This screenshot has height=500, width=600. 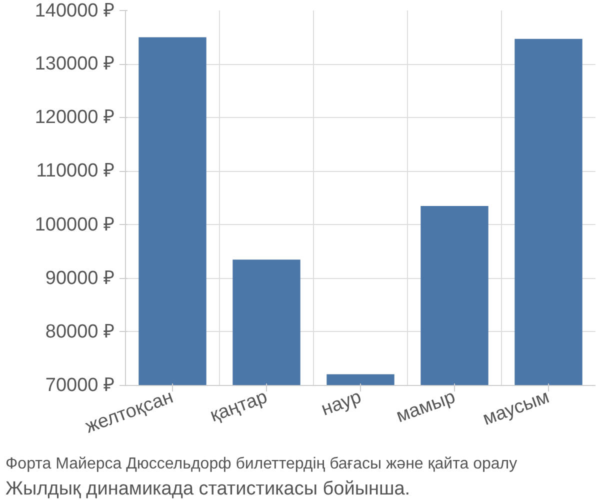 I want to click on y-tick-label: 90000 ₽, so click(x=80, y=278).